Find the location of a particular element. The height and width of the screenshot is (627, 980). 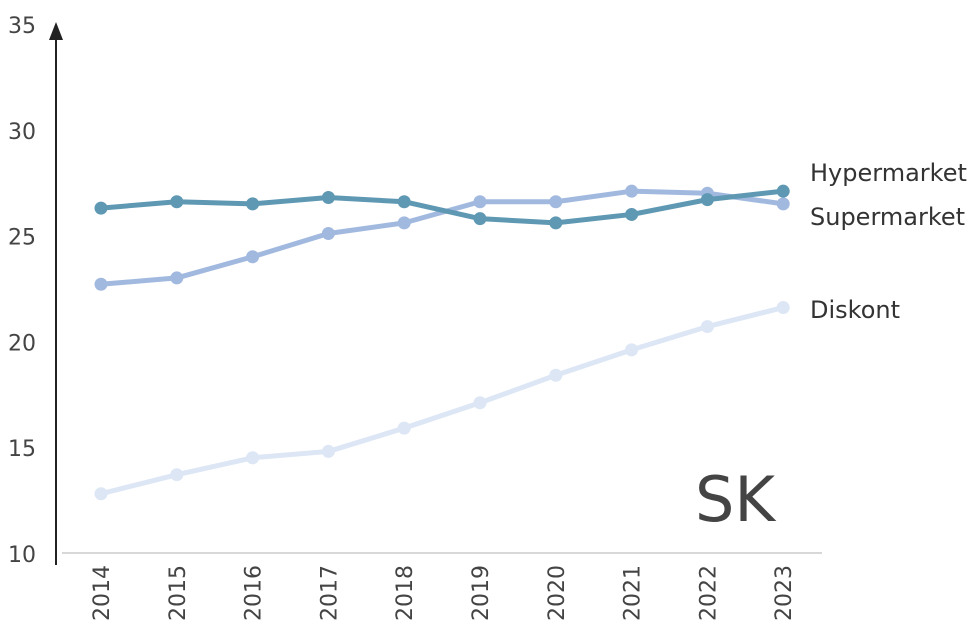

series-line is located at coordinates (442, 207).